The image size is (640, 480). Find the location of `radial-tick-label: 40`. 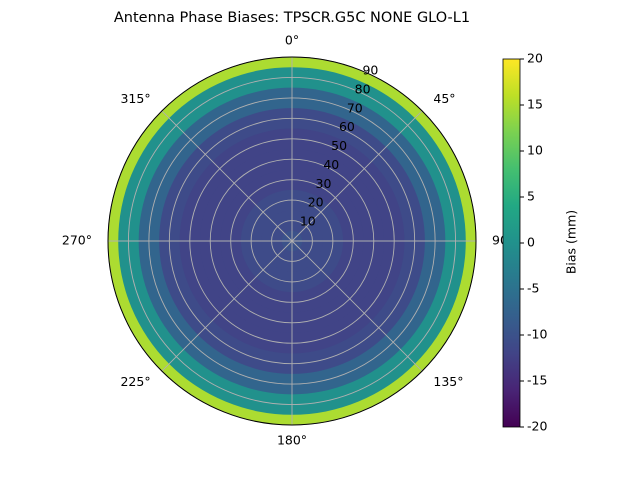

radial-tick-label: 40 is located at coordinates (331, 164).